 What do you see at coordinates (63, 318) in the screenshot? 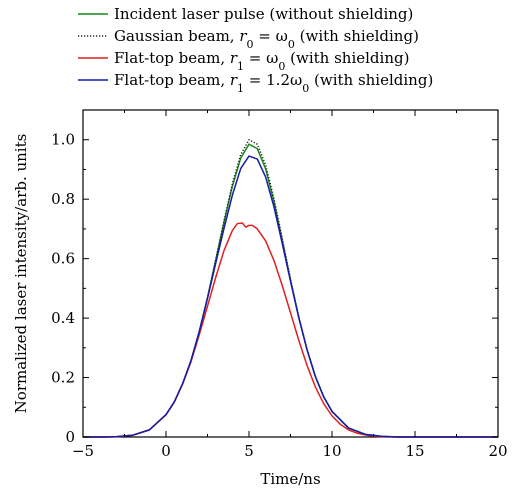
I see `y-tick-label: 0.4` at bounding box center [63, 318].